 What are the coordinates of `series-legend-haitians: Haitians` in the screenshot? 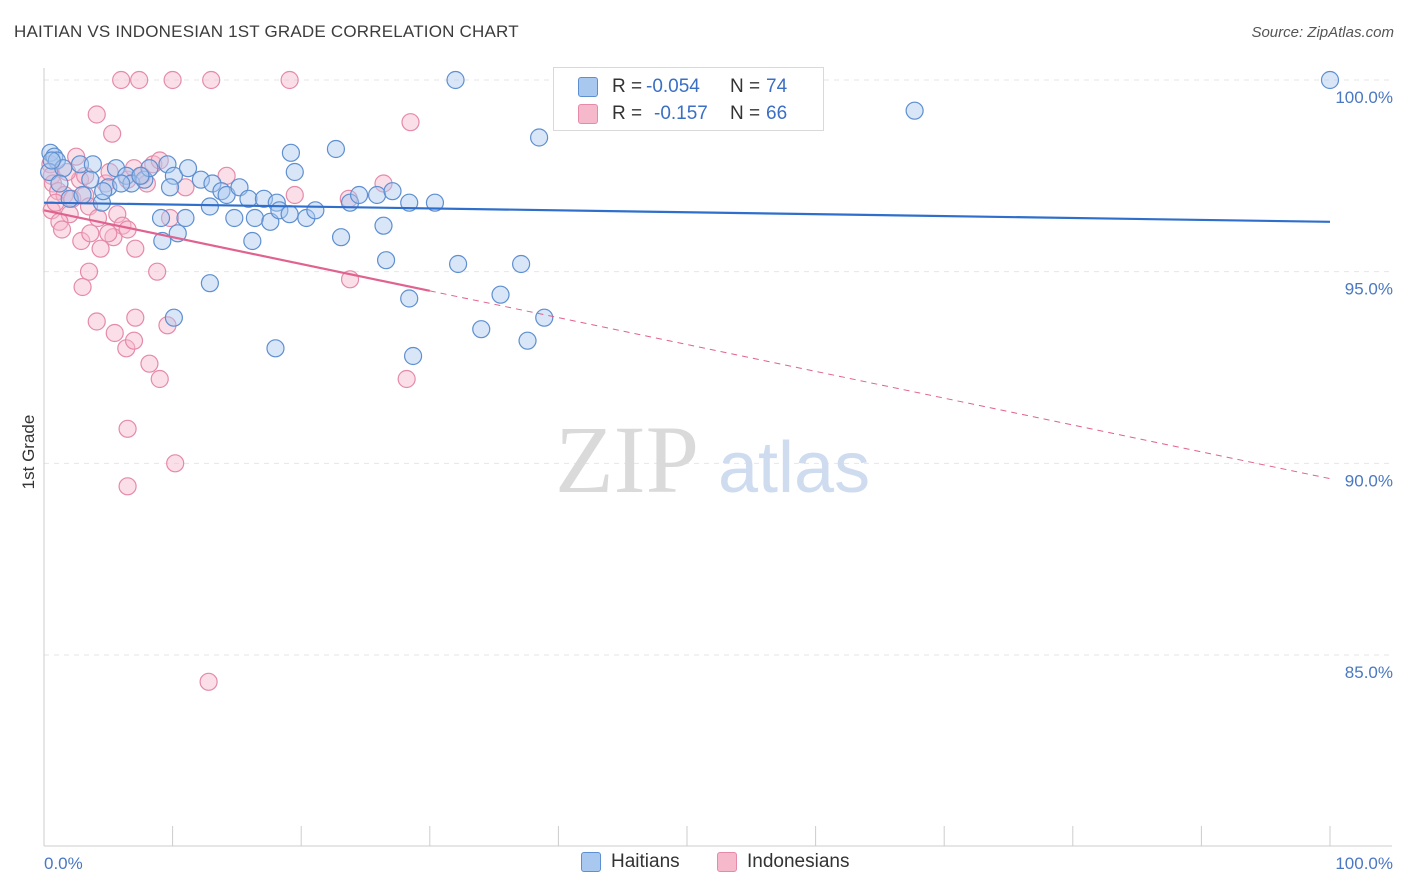 It's located at (630, 862).